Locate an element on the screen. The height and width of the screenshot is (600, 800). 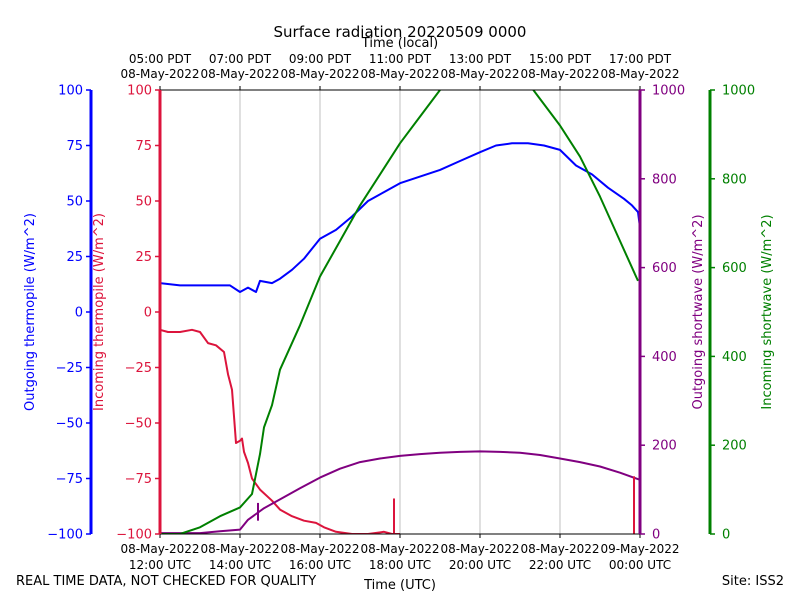
incoming-thermopile-tick-label: 100 is located at coordinates (139, 91).